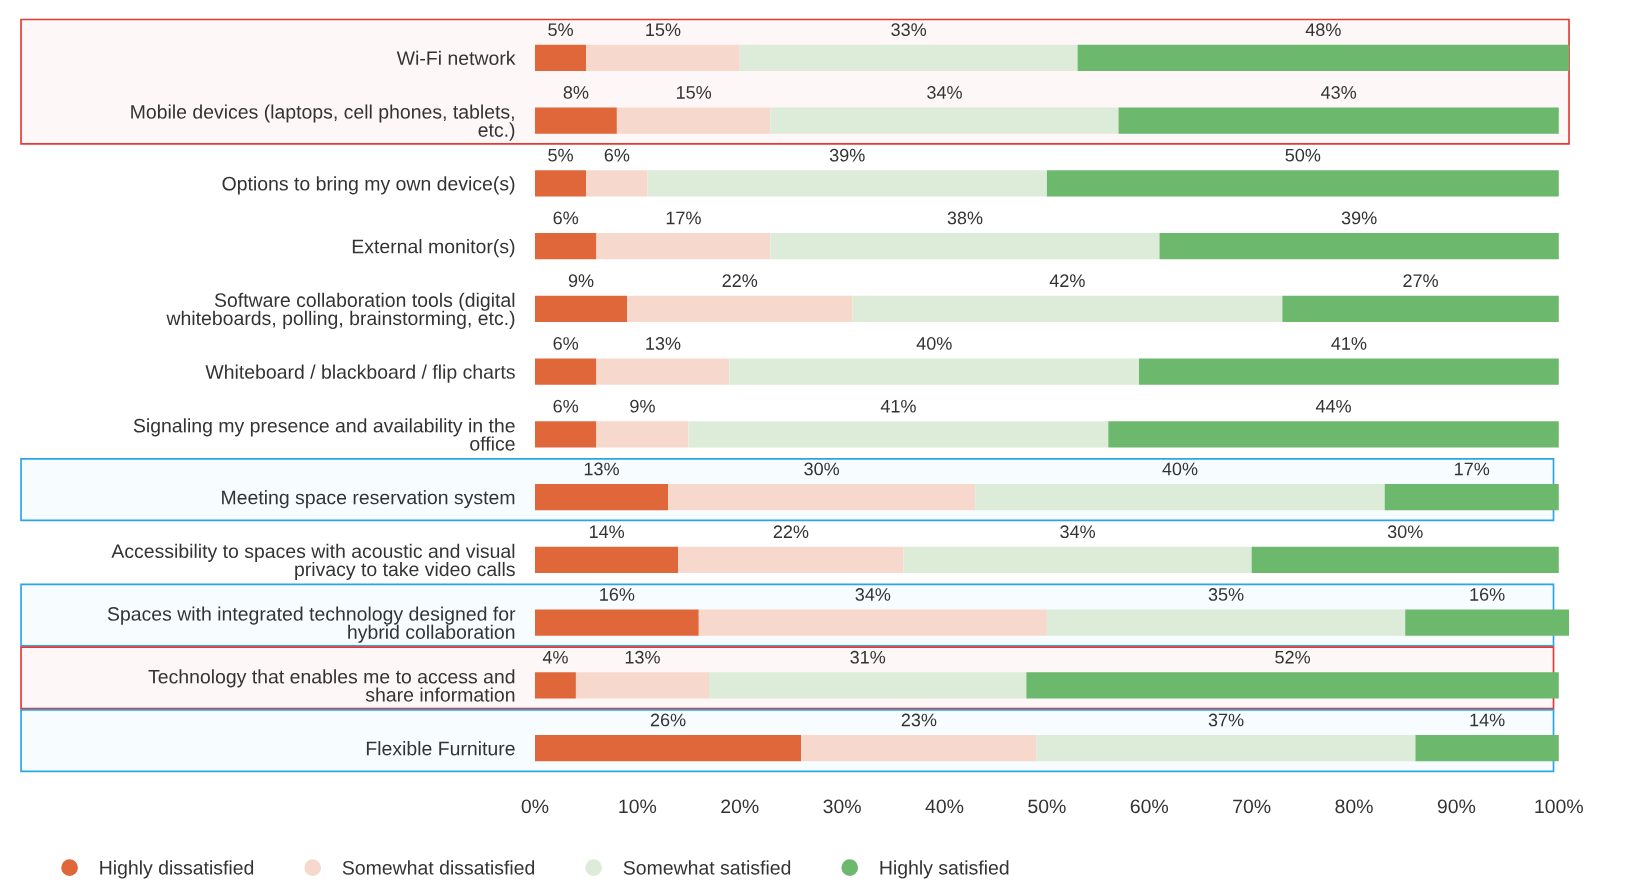 Image resolution: width=1631 pixels, height=896 pixels. What do you see at coordinates (360, 373) in the screenshot?
I see `y-tick-label: Whiteboard / blackboard / flip charts` at bounding box center [360, 373].